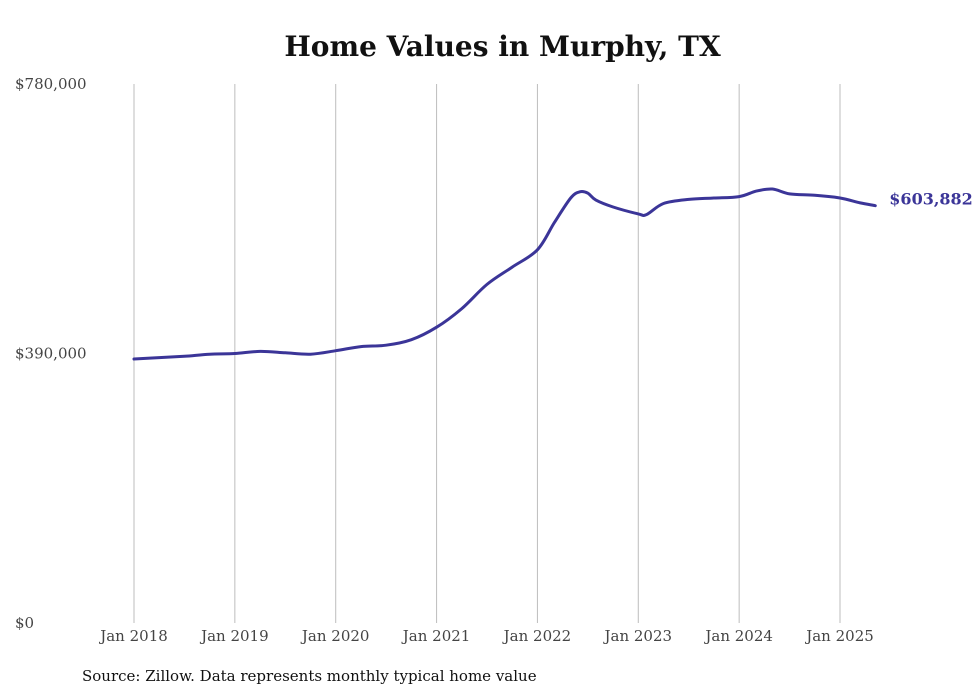  Describe the element at coordinates (436, 636) in the screenshot. I see `x-tick-label: Jan 2021` at that location.